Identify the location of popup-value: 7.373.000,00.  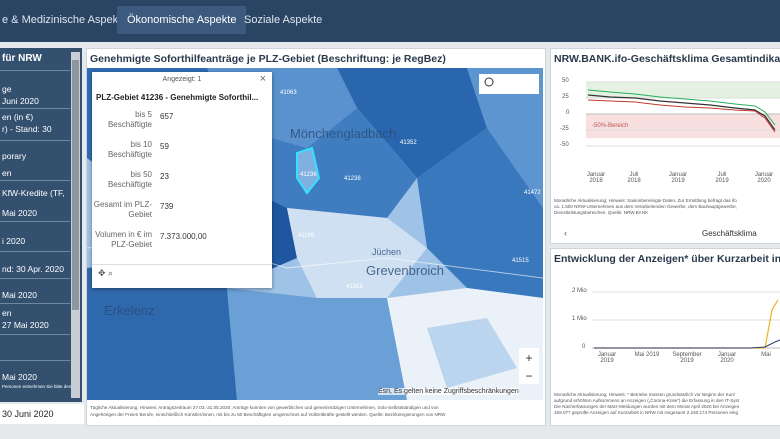
(183, 236).